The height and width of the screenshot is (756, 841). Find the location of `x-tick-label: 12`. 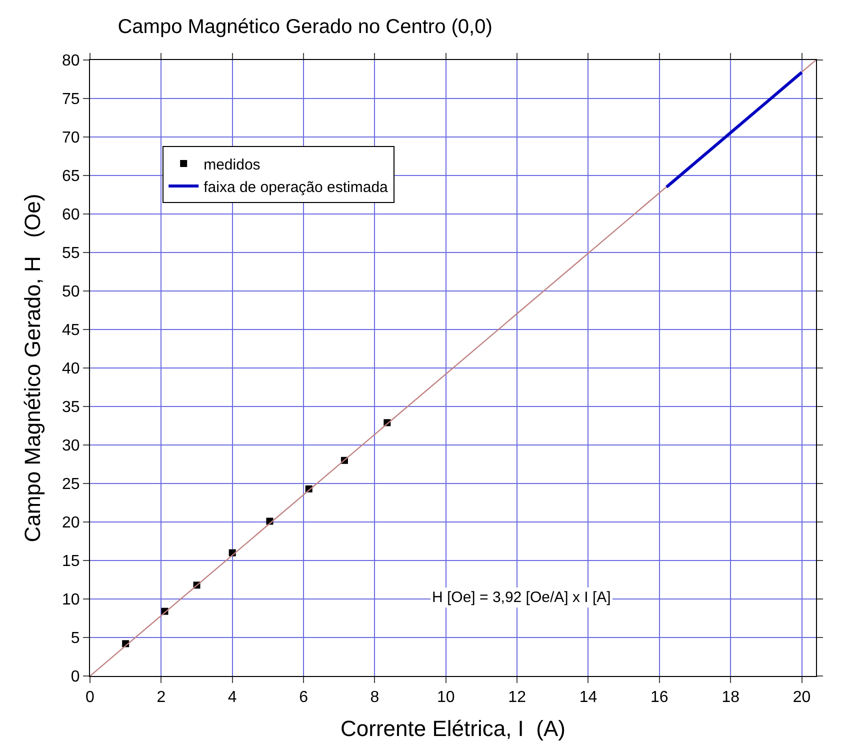

x-tick-label: 12 is located at coordinates (517, 697).